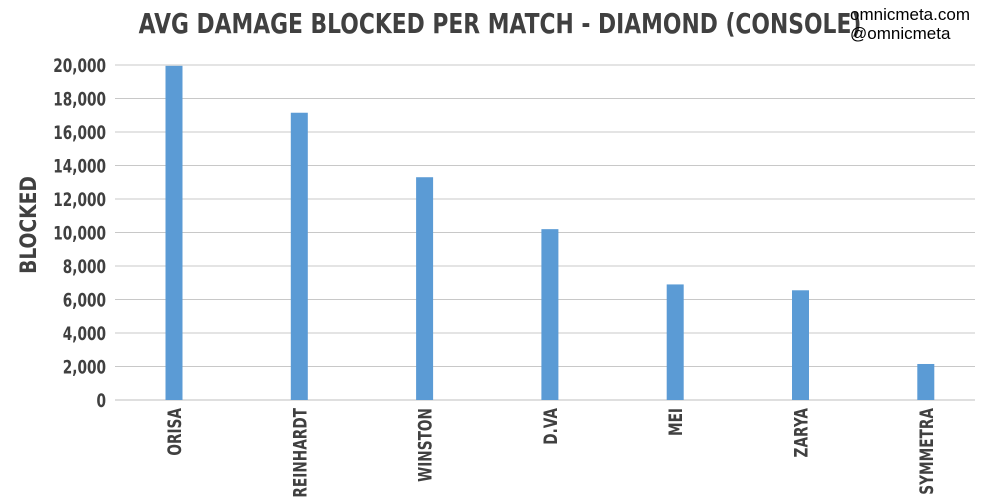 Image resolution: width=1000 pixels, height=500 pixels. What do you see at coordinates (79, 99) in the screenshot?
I see `y-tick-label: 18,000` at bounding box center [79, 99].